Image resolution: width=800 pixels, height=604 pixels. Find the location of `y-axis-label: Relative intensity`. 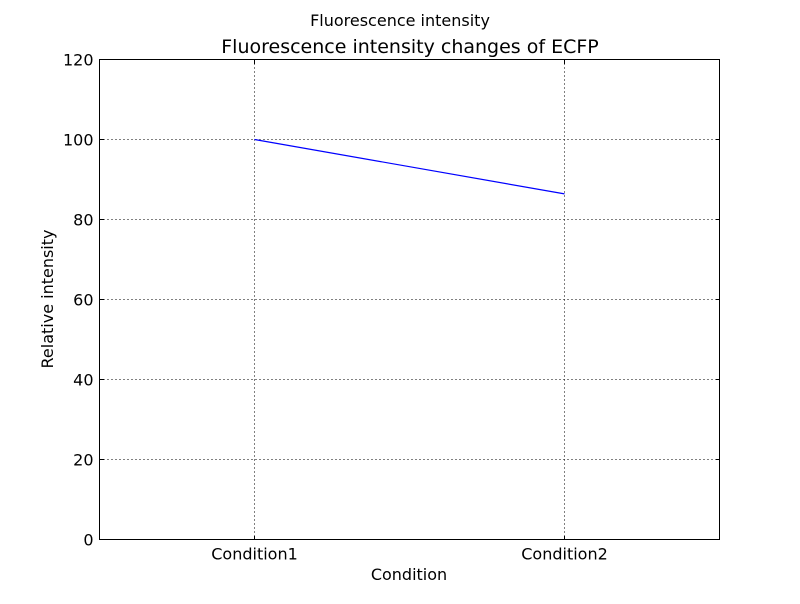

y-axis-label: Relative intensity is located at coordinates (47, 299).